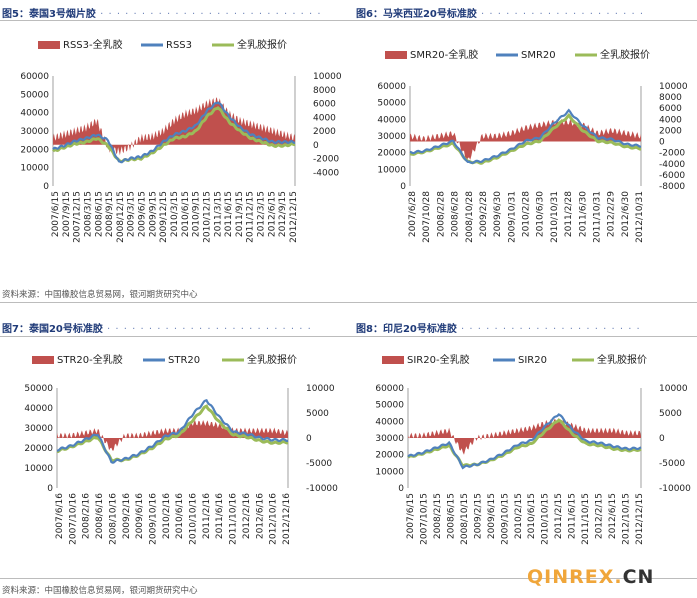 The width and height of the screenshot is (697, 598). Describe the element at coordinates (99, 214) in the screenshot. I see `x-tick-label: 2008/6/15` at that location.